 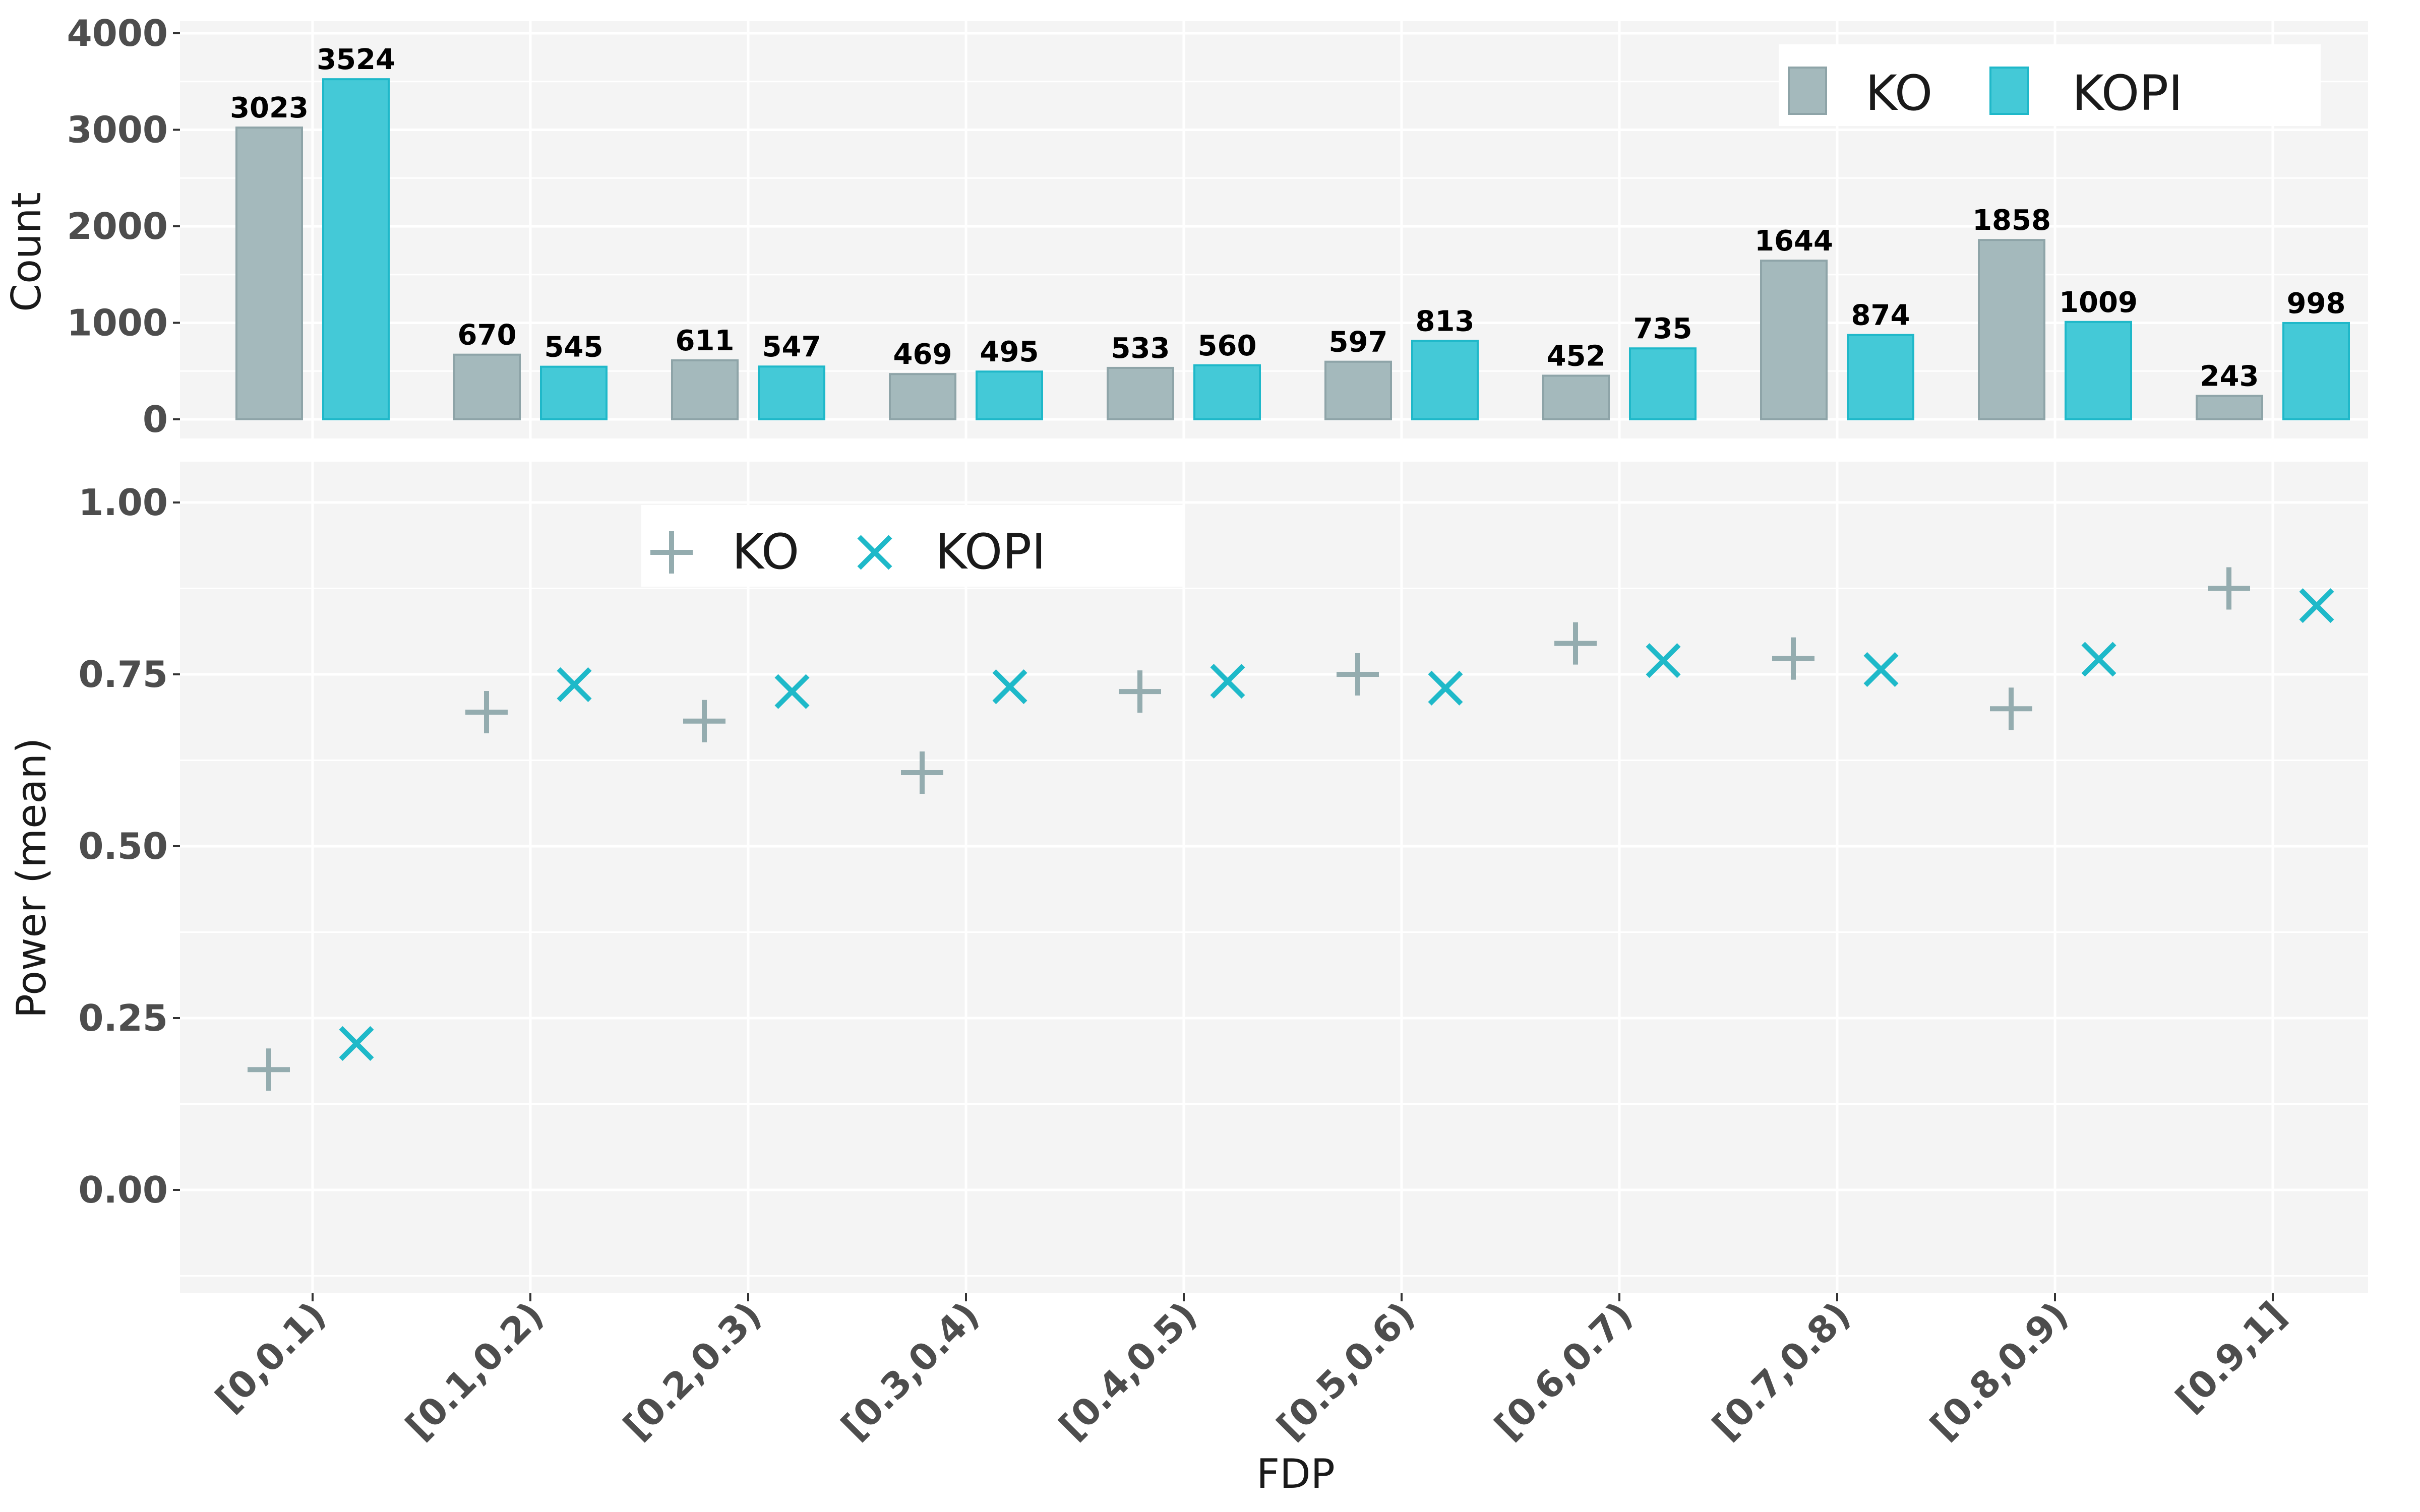 What do you see at coordinates (123, 1018) in the screenshot?
I see `scatter-y-tick-label: 0.25` at bounding box center [123, 1018].